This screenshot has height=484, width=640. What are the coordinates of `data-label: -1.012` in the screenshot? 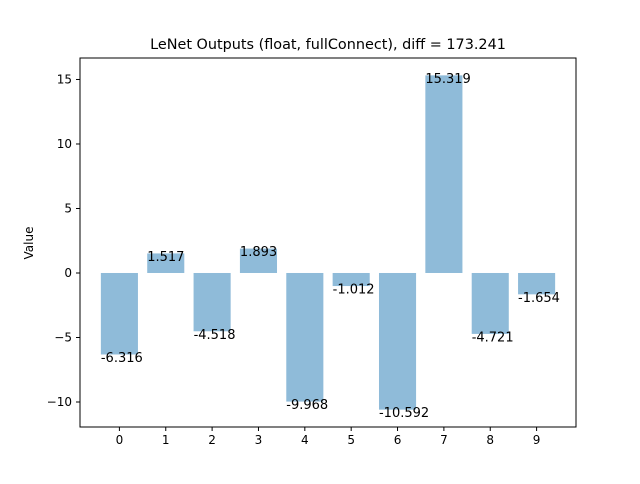 It's located at (354, 290).